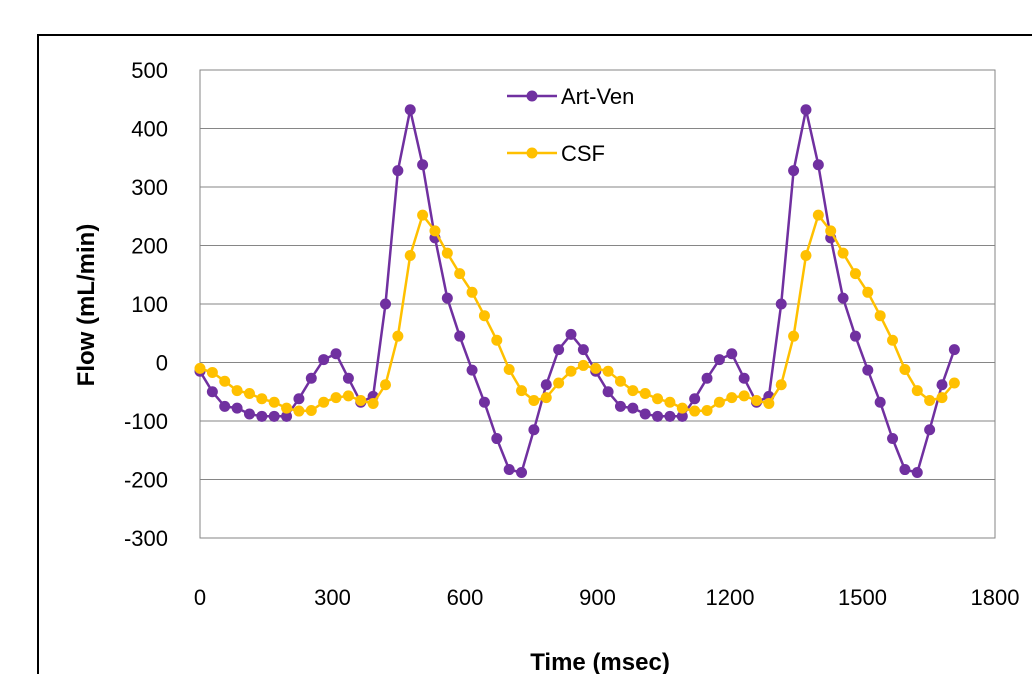 The image size is (1032, 674). Describe the element at coordinates (465, 597) in the screenshot. I see `x-tick-label: 600` at that location.